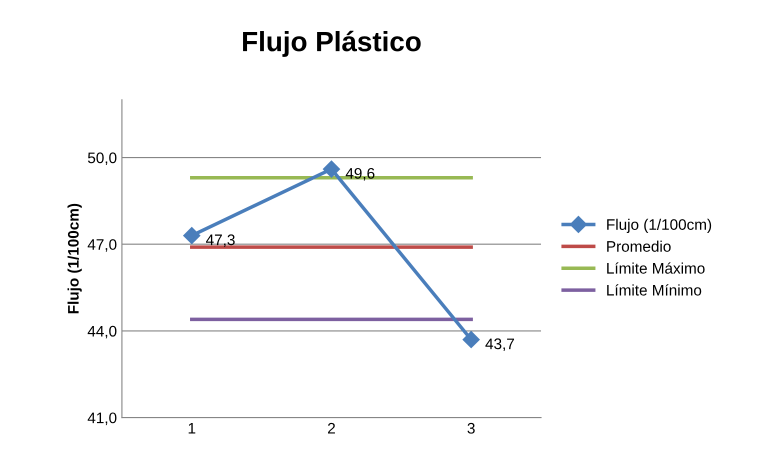 The image size is (762, 464). What do you see at coordinates (471, 428) in the screenshot?
I see `x-tick-label: 3` at bounding box center [471, 428].